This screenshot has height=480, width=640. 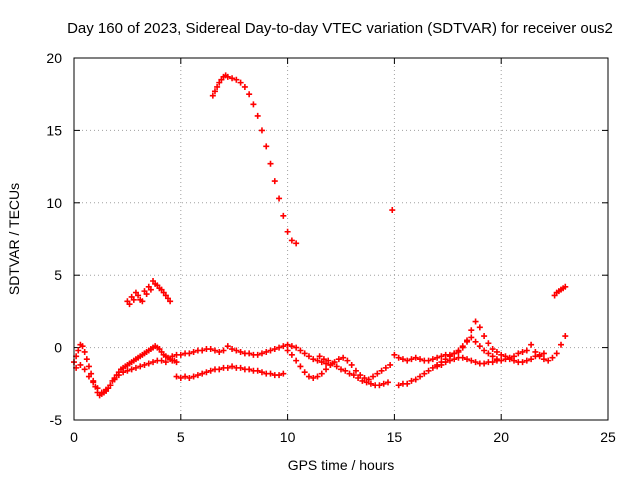 I want to click on data-point-arc-a, so click(x=88, y=366).